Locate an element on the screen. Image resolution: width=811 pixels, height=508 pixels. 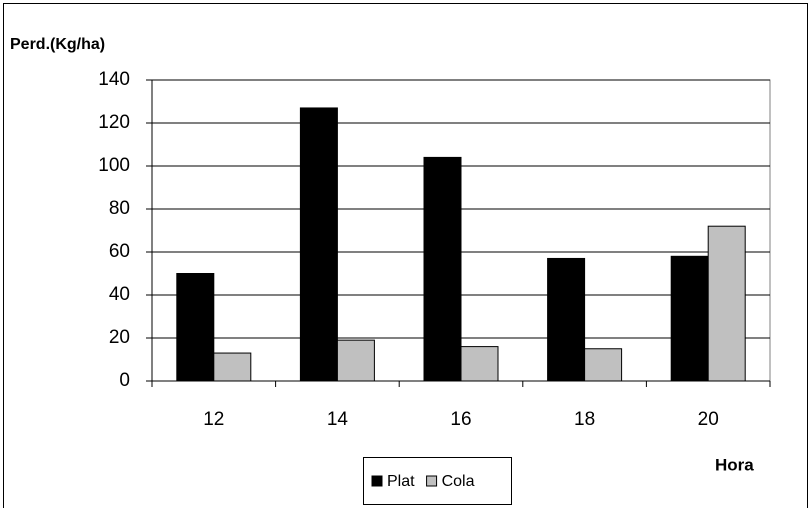
y-tick-label: 0 is located at coordinates (124, 380).